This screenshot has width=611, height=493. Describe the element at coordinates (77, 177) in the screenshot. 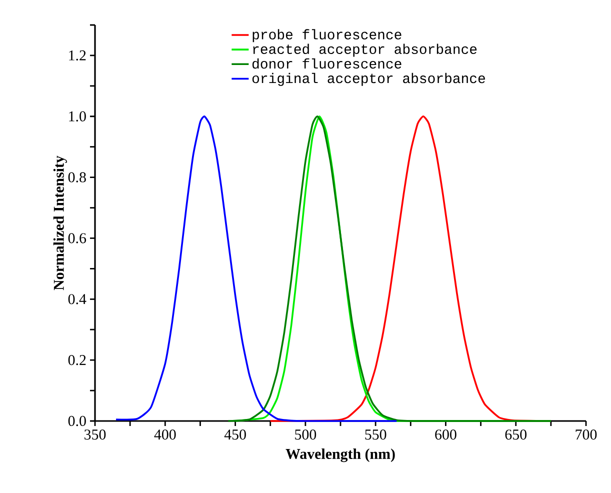

I see `y-tick-label: 0.8` at that location.